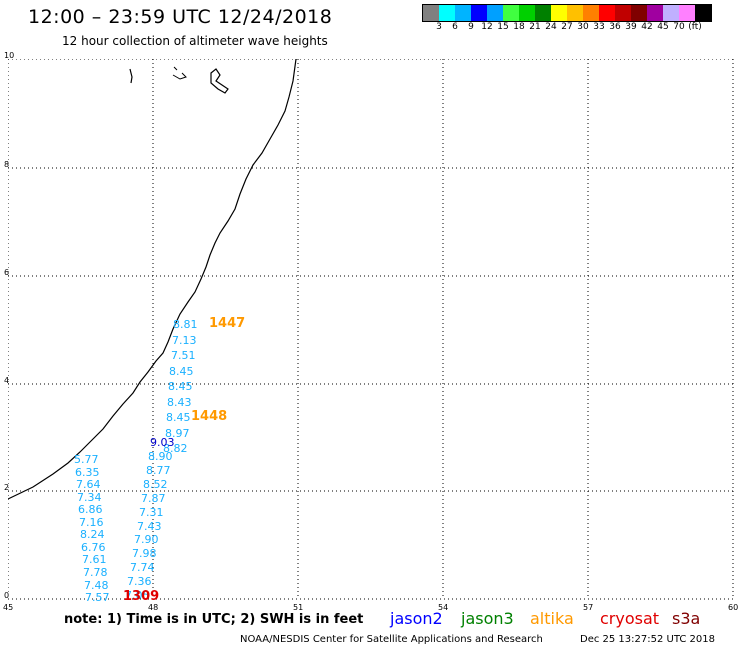 This screenshot has width=740, height=650. Describe the element at coordinates (487, 618) in the screenshot. I see `legend-item-jason3: jason3` at that location.